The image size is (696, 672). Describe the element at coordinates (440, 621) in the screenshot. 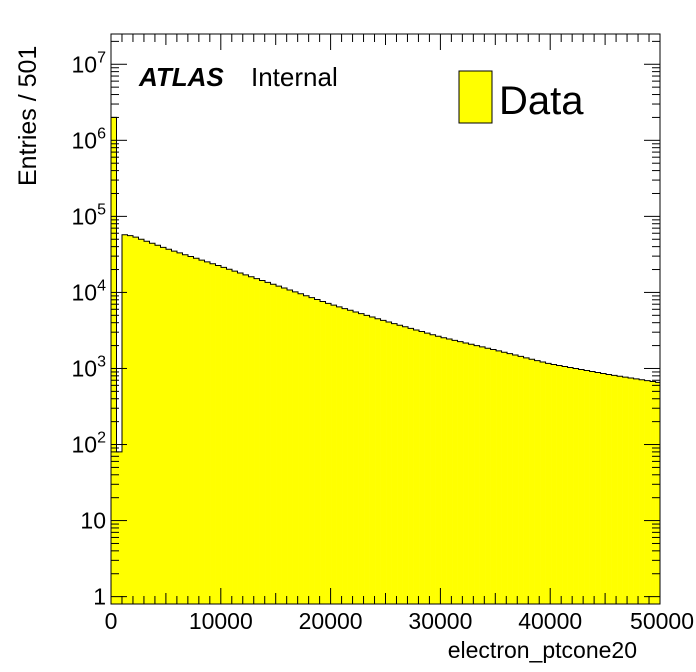

I see `x-tick-label: 30000` at that location.